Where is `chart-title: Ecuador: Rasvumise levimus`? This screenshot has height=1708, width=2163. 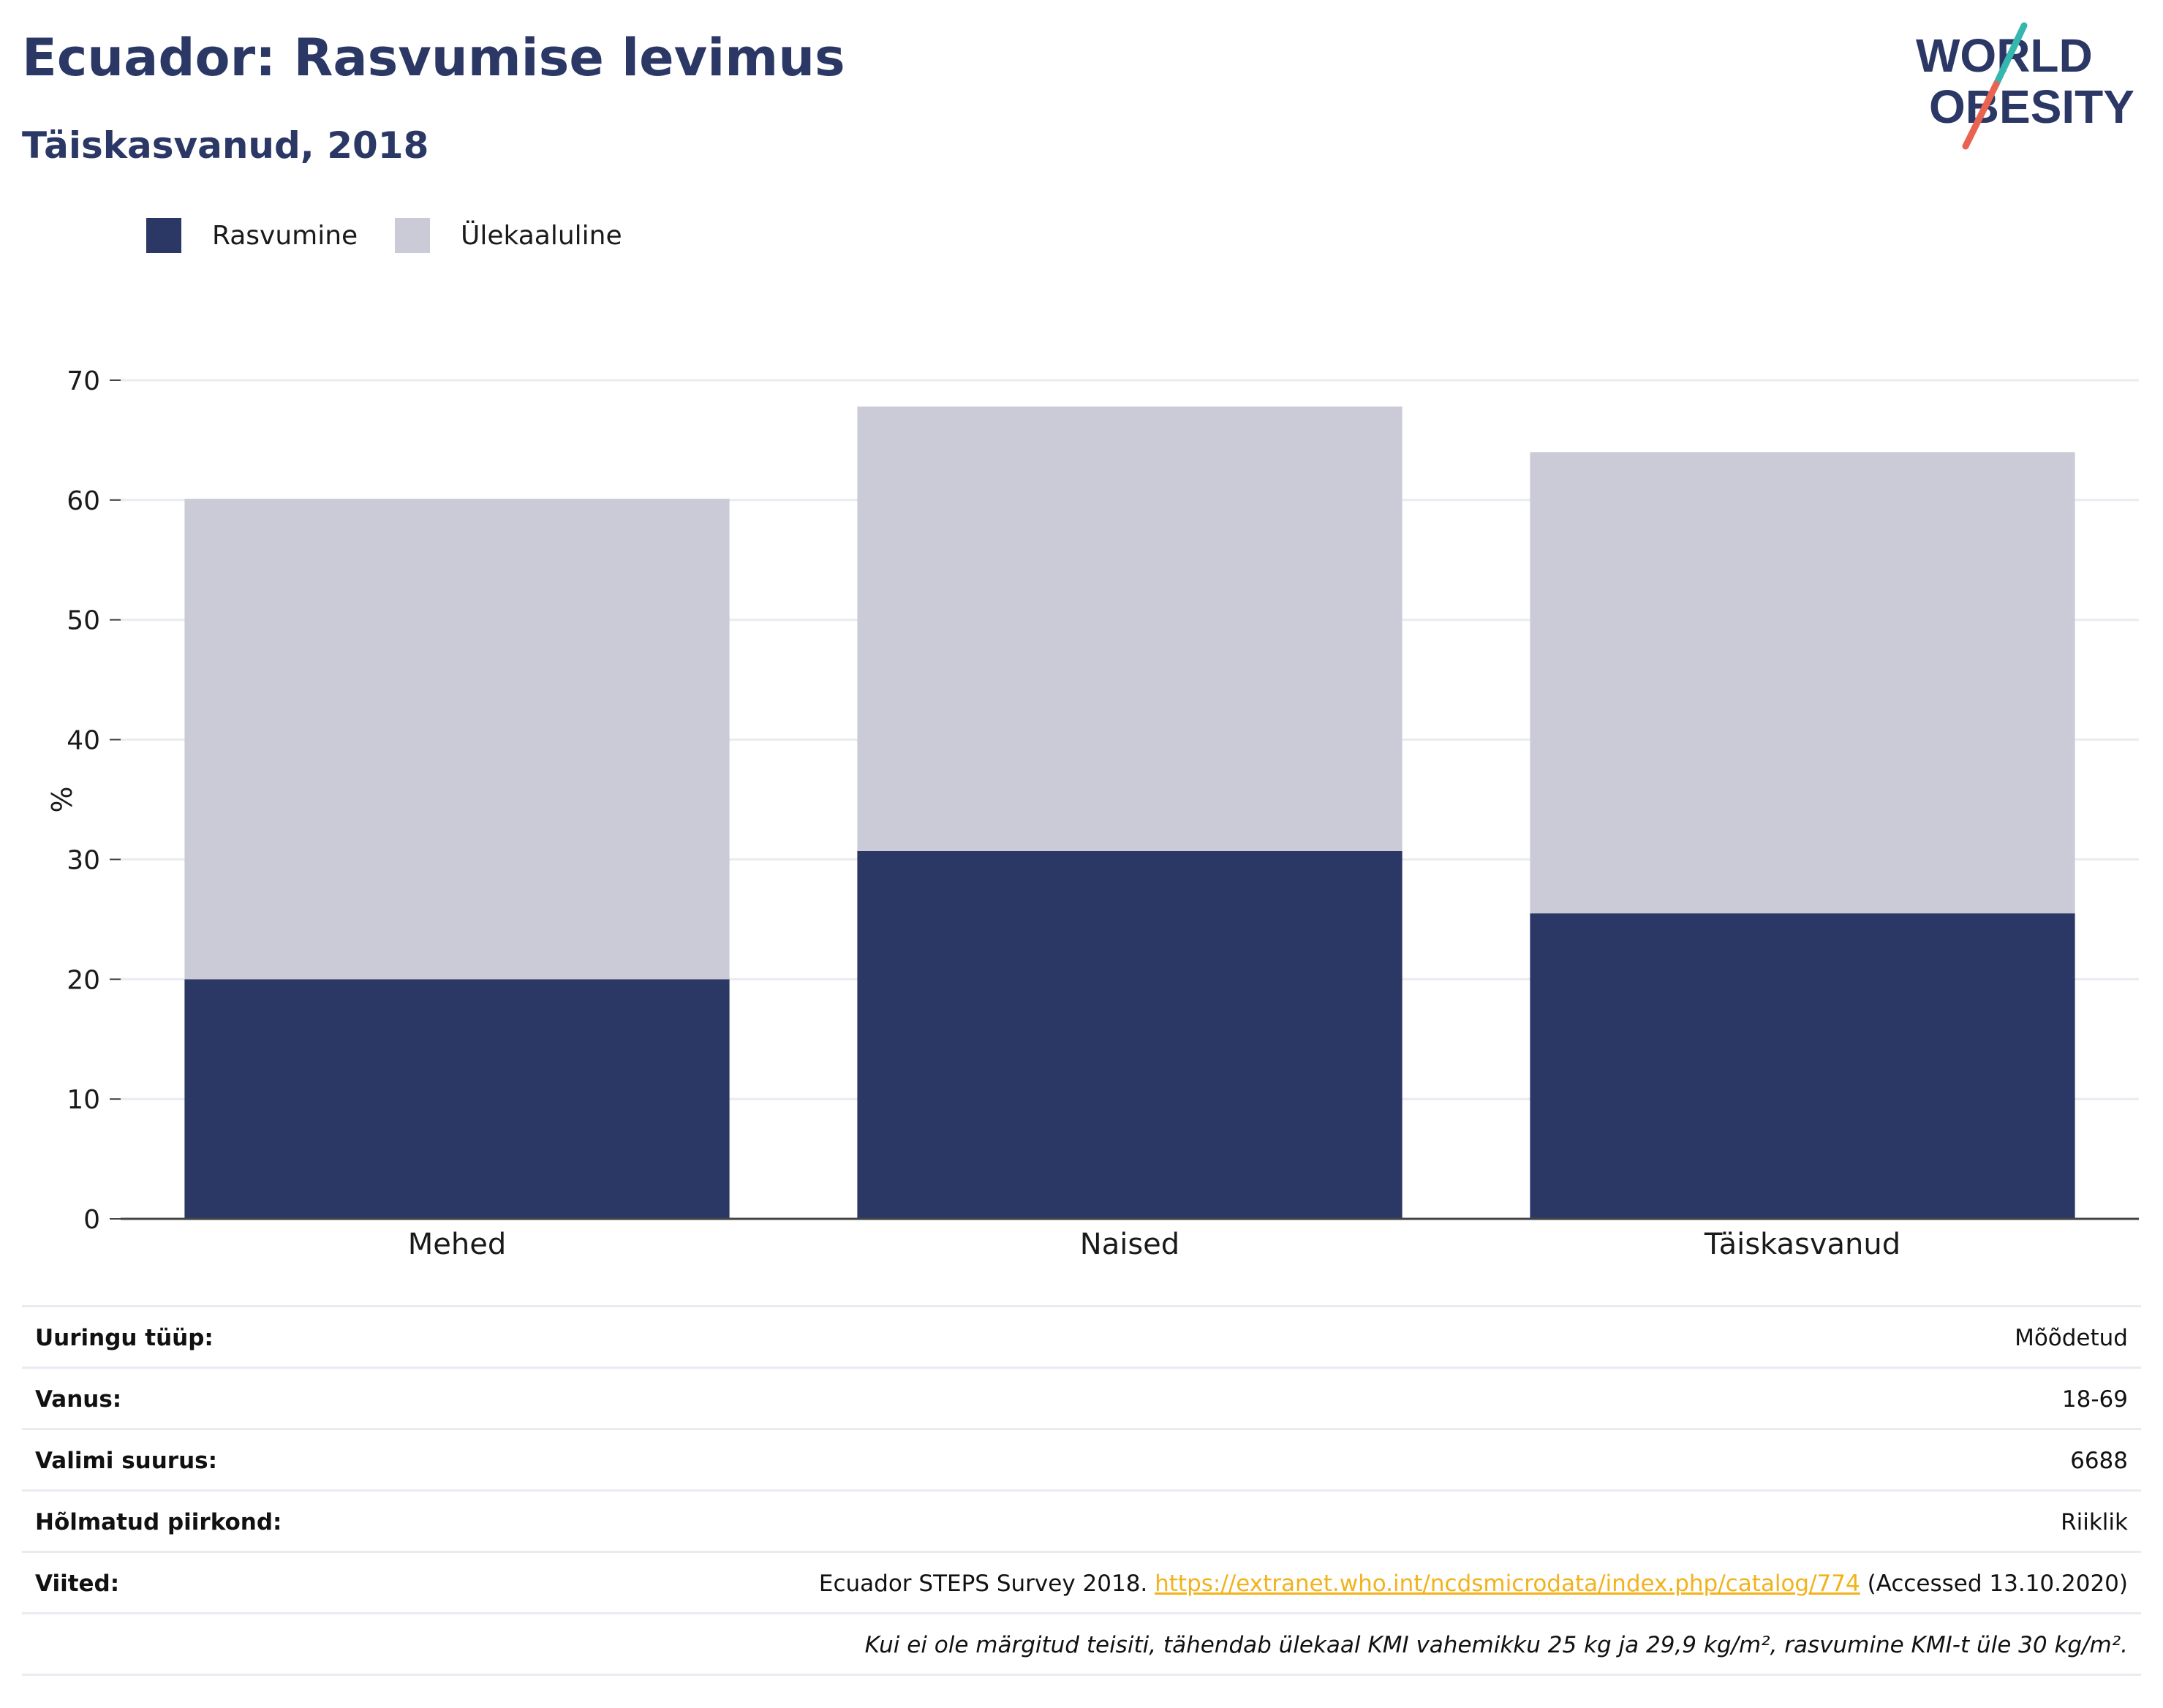
chart-title: Ecuador: Rasvumise levimus is located at coordinates (434, 58).